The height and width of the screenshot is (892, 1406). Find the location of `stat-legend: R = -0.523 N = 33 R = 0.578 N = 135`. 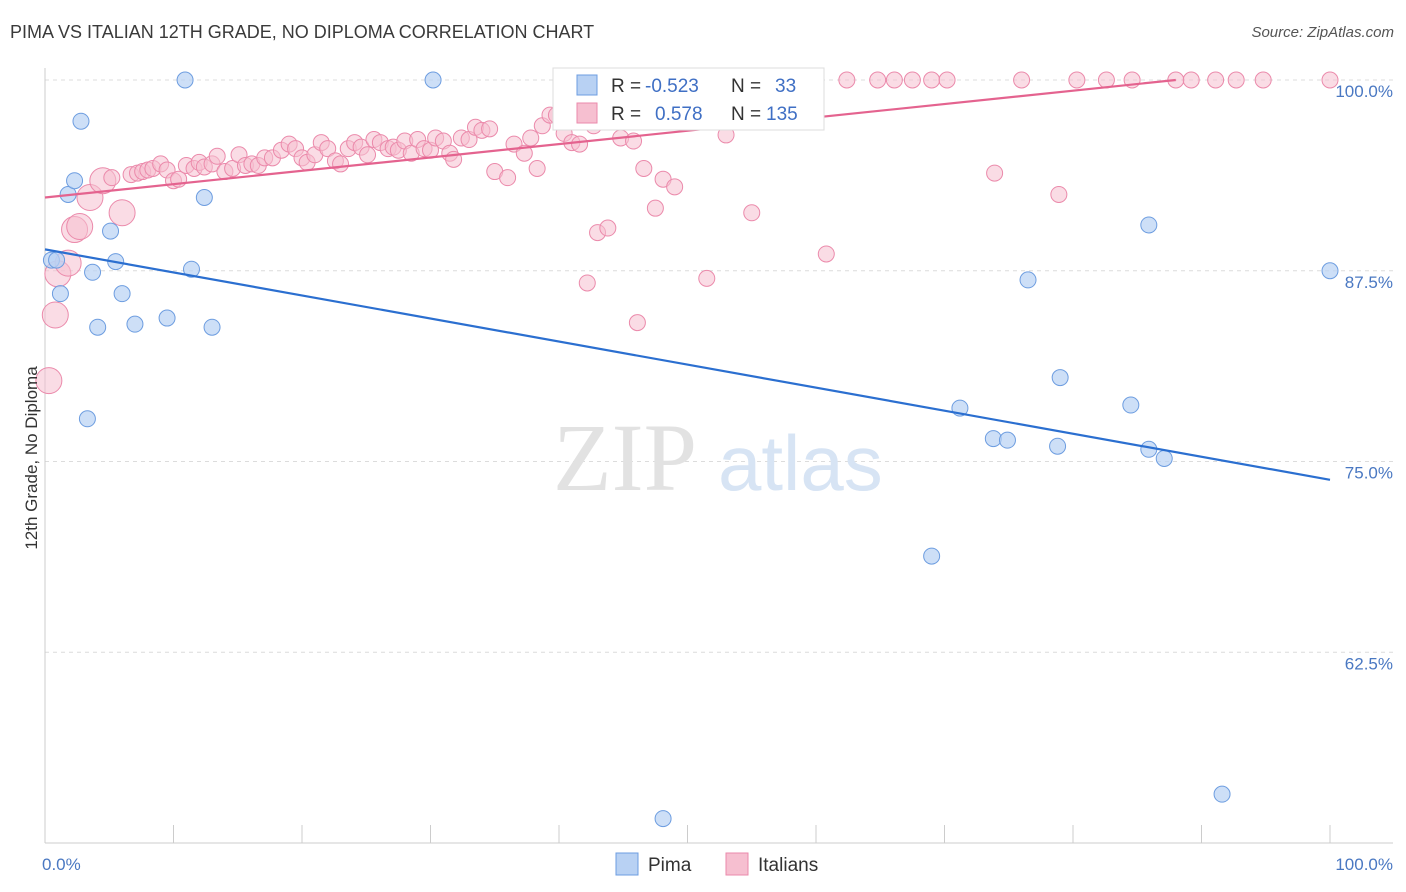

stat-legend: R = -0.523 N = 33 R = 0.578 N = 135 is located at coordinates (688, 99).